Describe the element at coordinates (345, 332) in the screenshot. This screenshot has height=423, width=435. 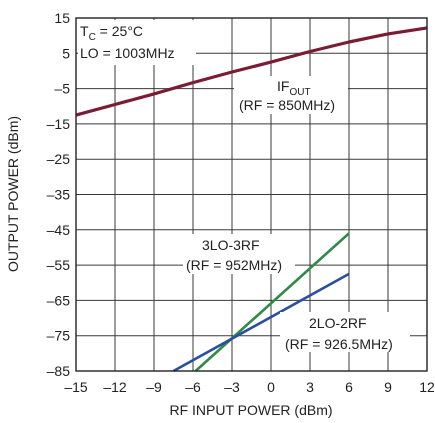
I see `series-label-2lo2rf: 2LO-2RF (RF = 926.5MHz)` at that location.